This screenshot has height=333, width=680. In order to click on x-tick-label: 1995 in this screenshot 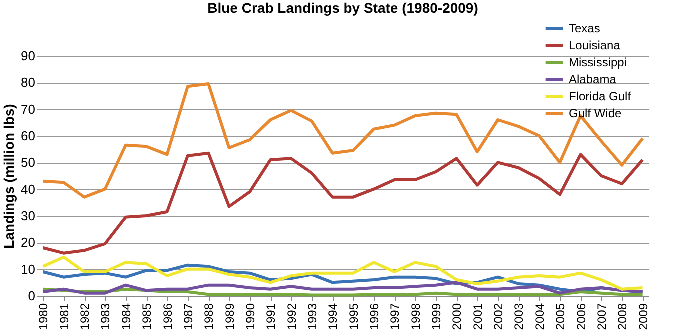, I will do `click(353, 316)`.